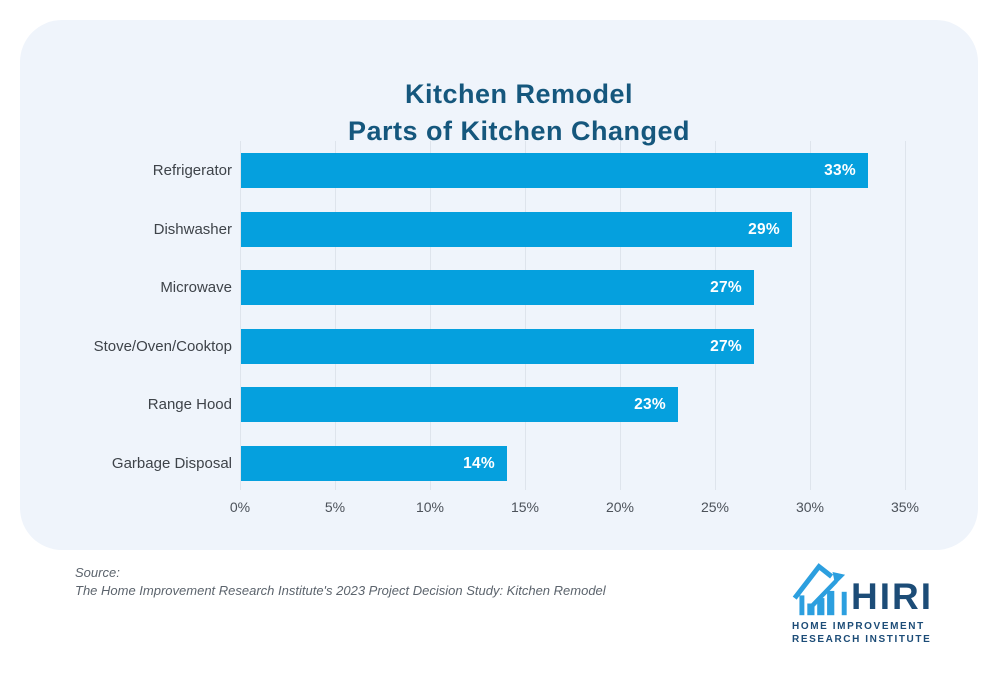 The width and height of the screenshot is (998, 674). What do you see at coordinates (240, 507) in the screenshot?
I see `x-tick-label: 0%` at bounding box center [240, 507].